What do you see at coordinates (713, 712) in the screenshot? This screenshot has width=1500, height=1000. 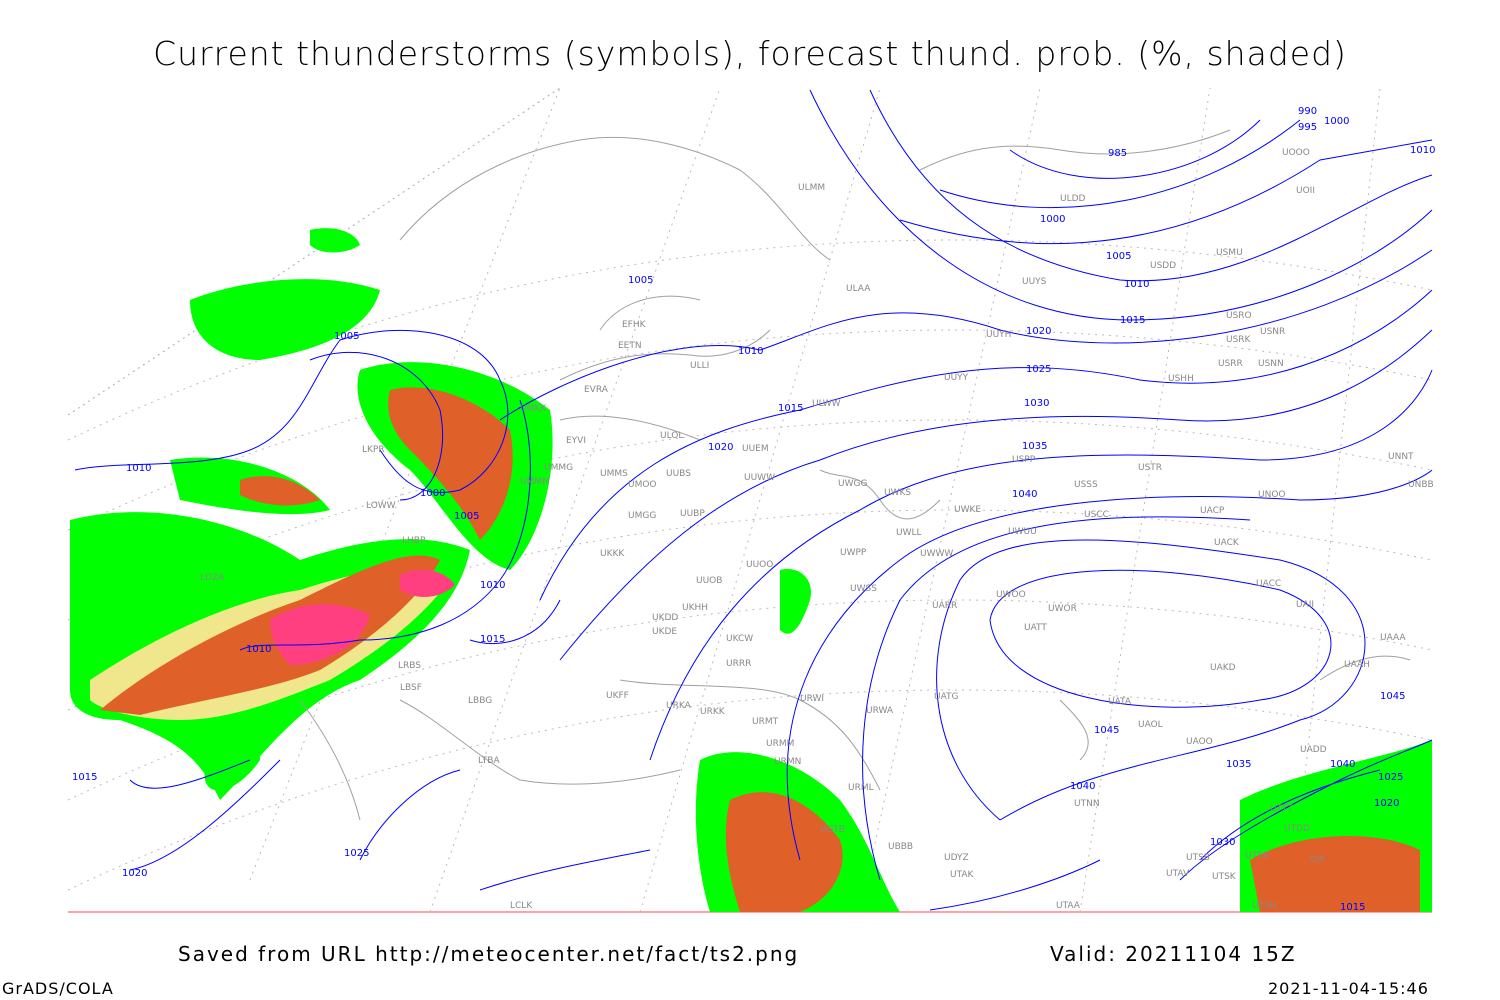 I see `station-label: URKK` at bounding box center [713, 712].